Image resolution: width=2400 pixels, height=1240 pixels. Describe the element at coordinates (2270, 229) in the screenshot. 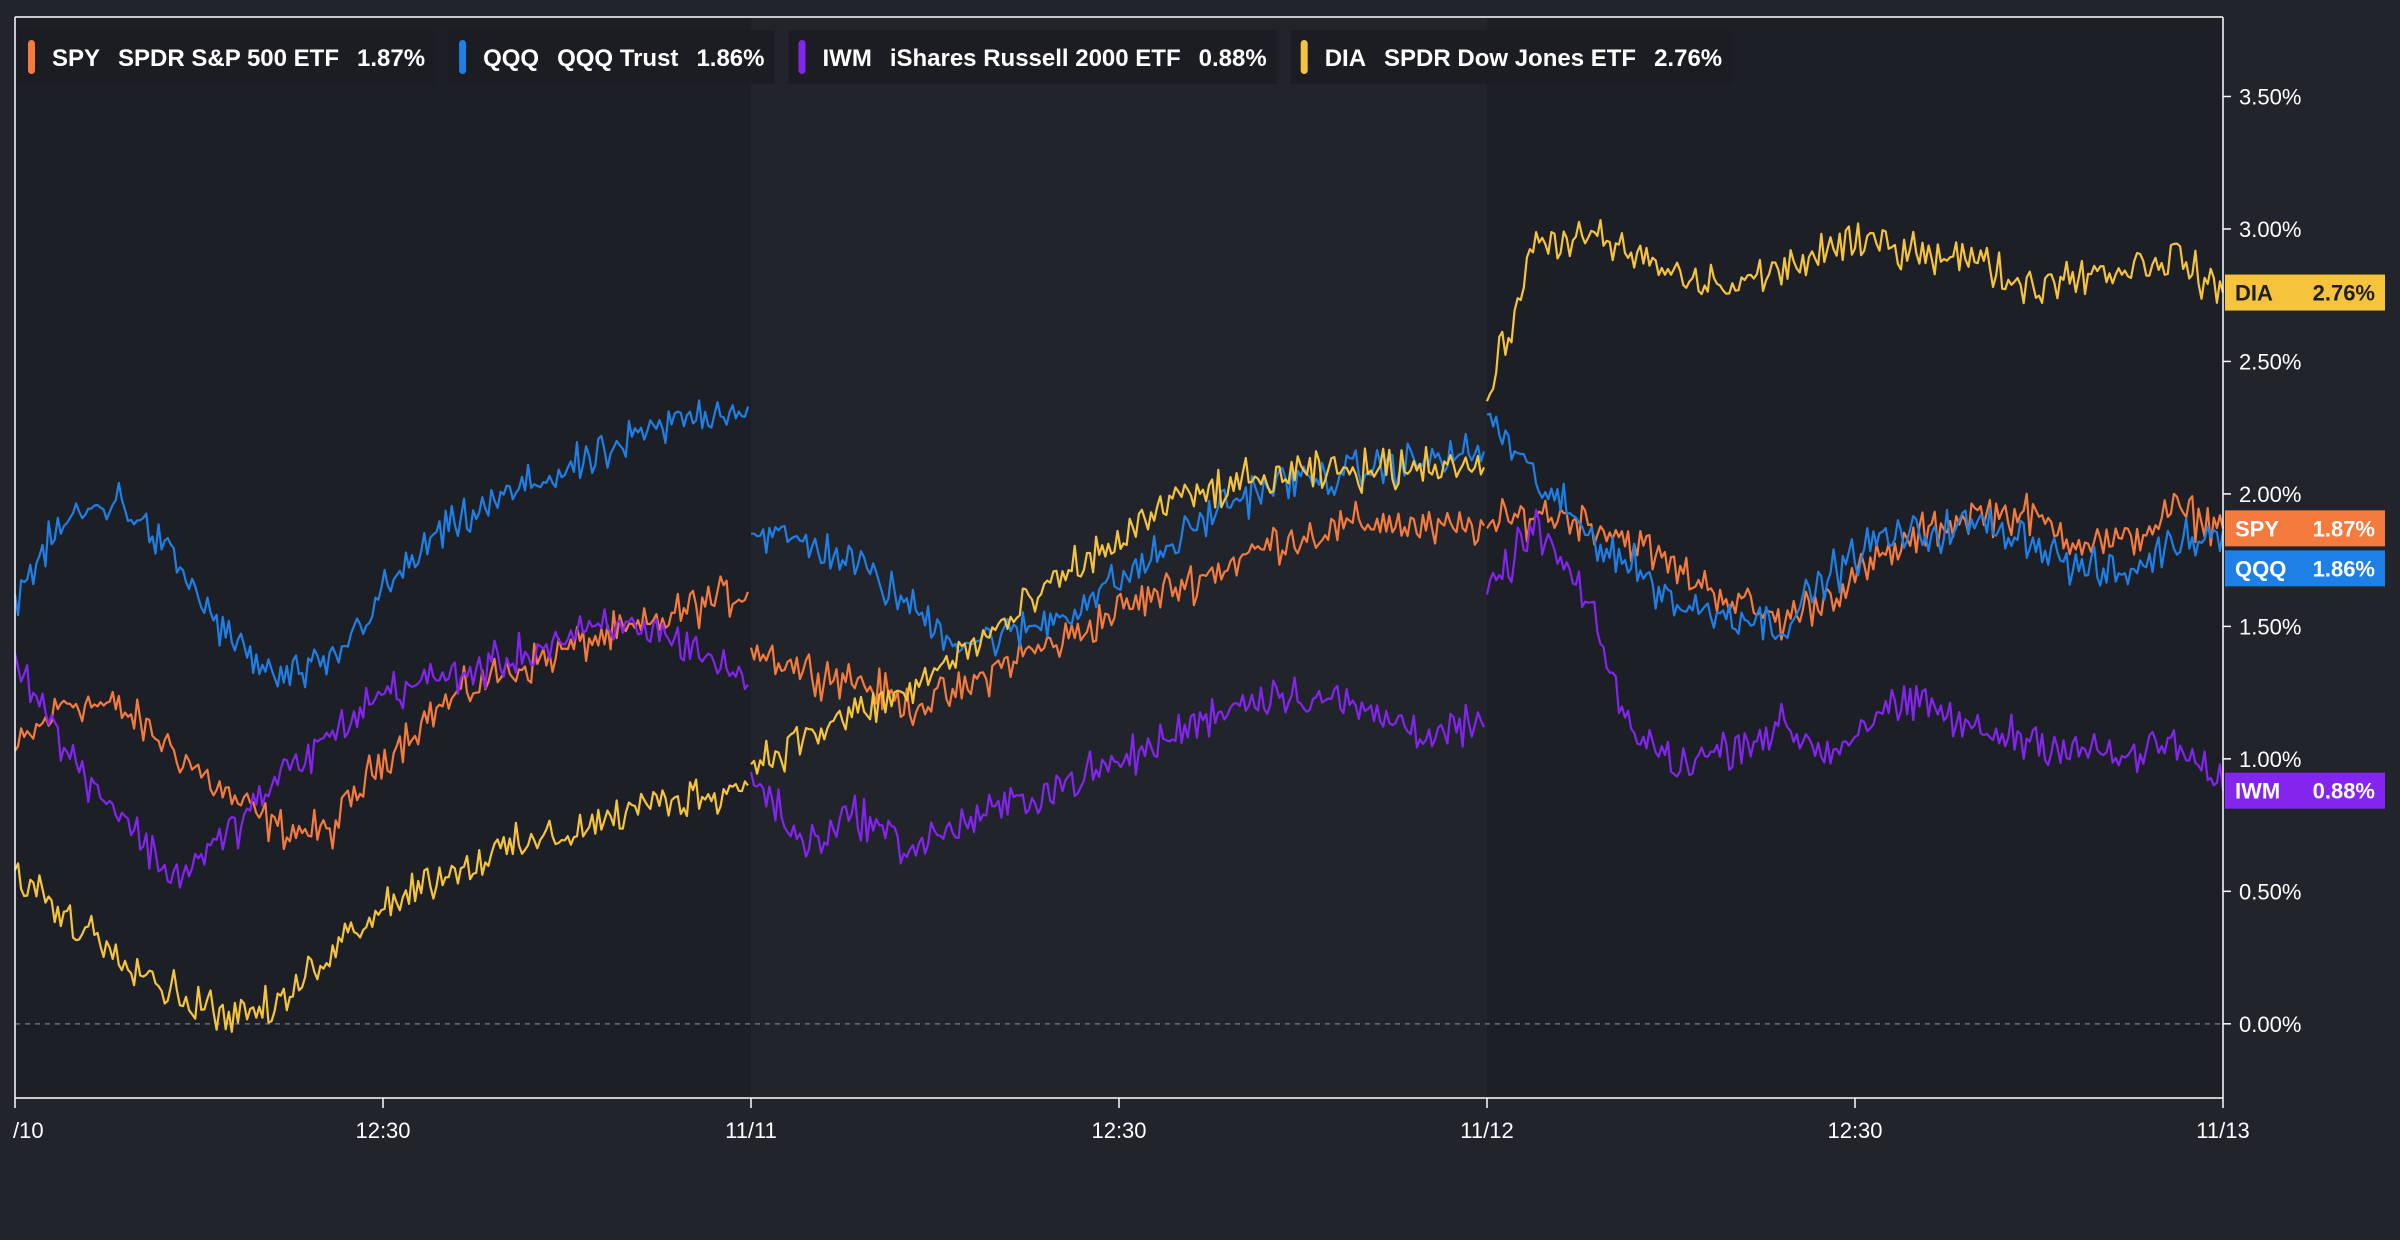

I see `y-tick-label: 3.00%` at that location.